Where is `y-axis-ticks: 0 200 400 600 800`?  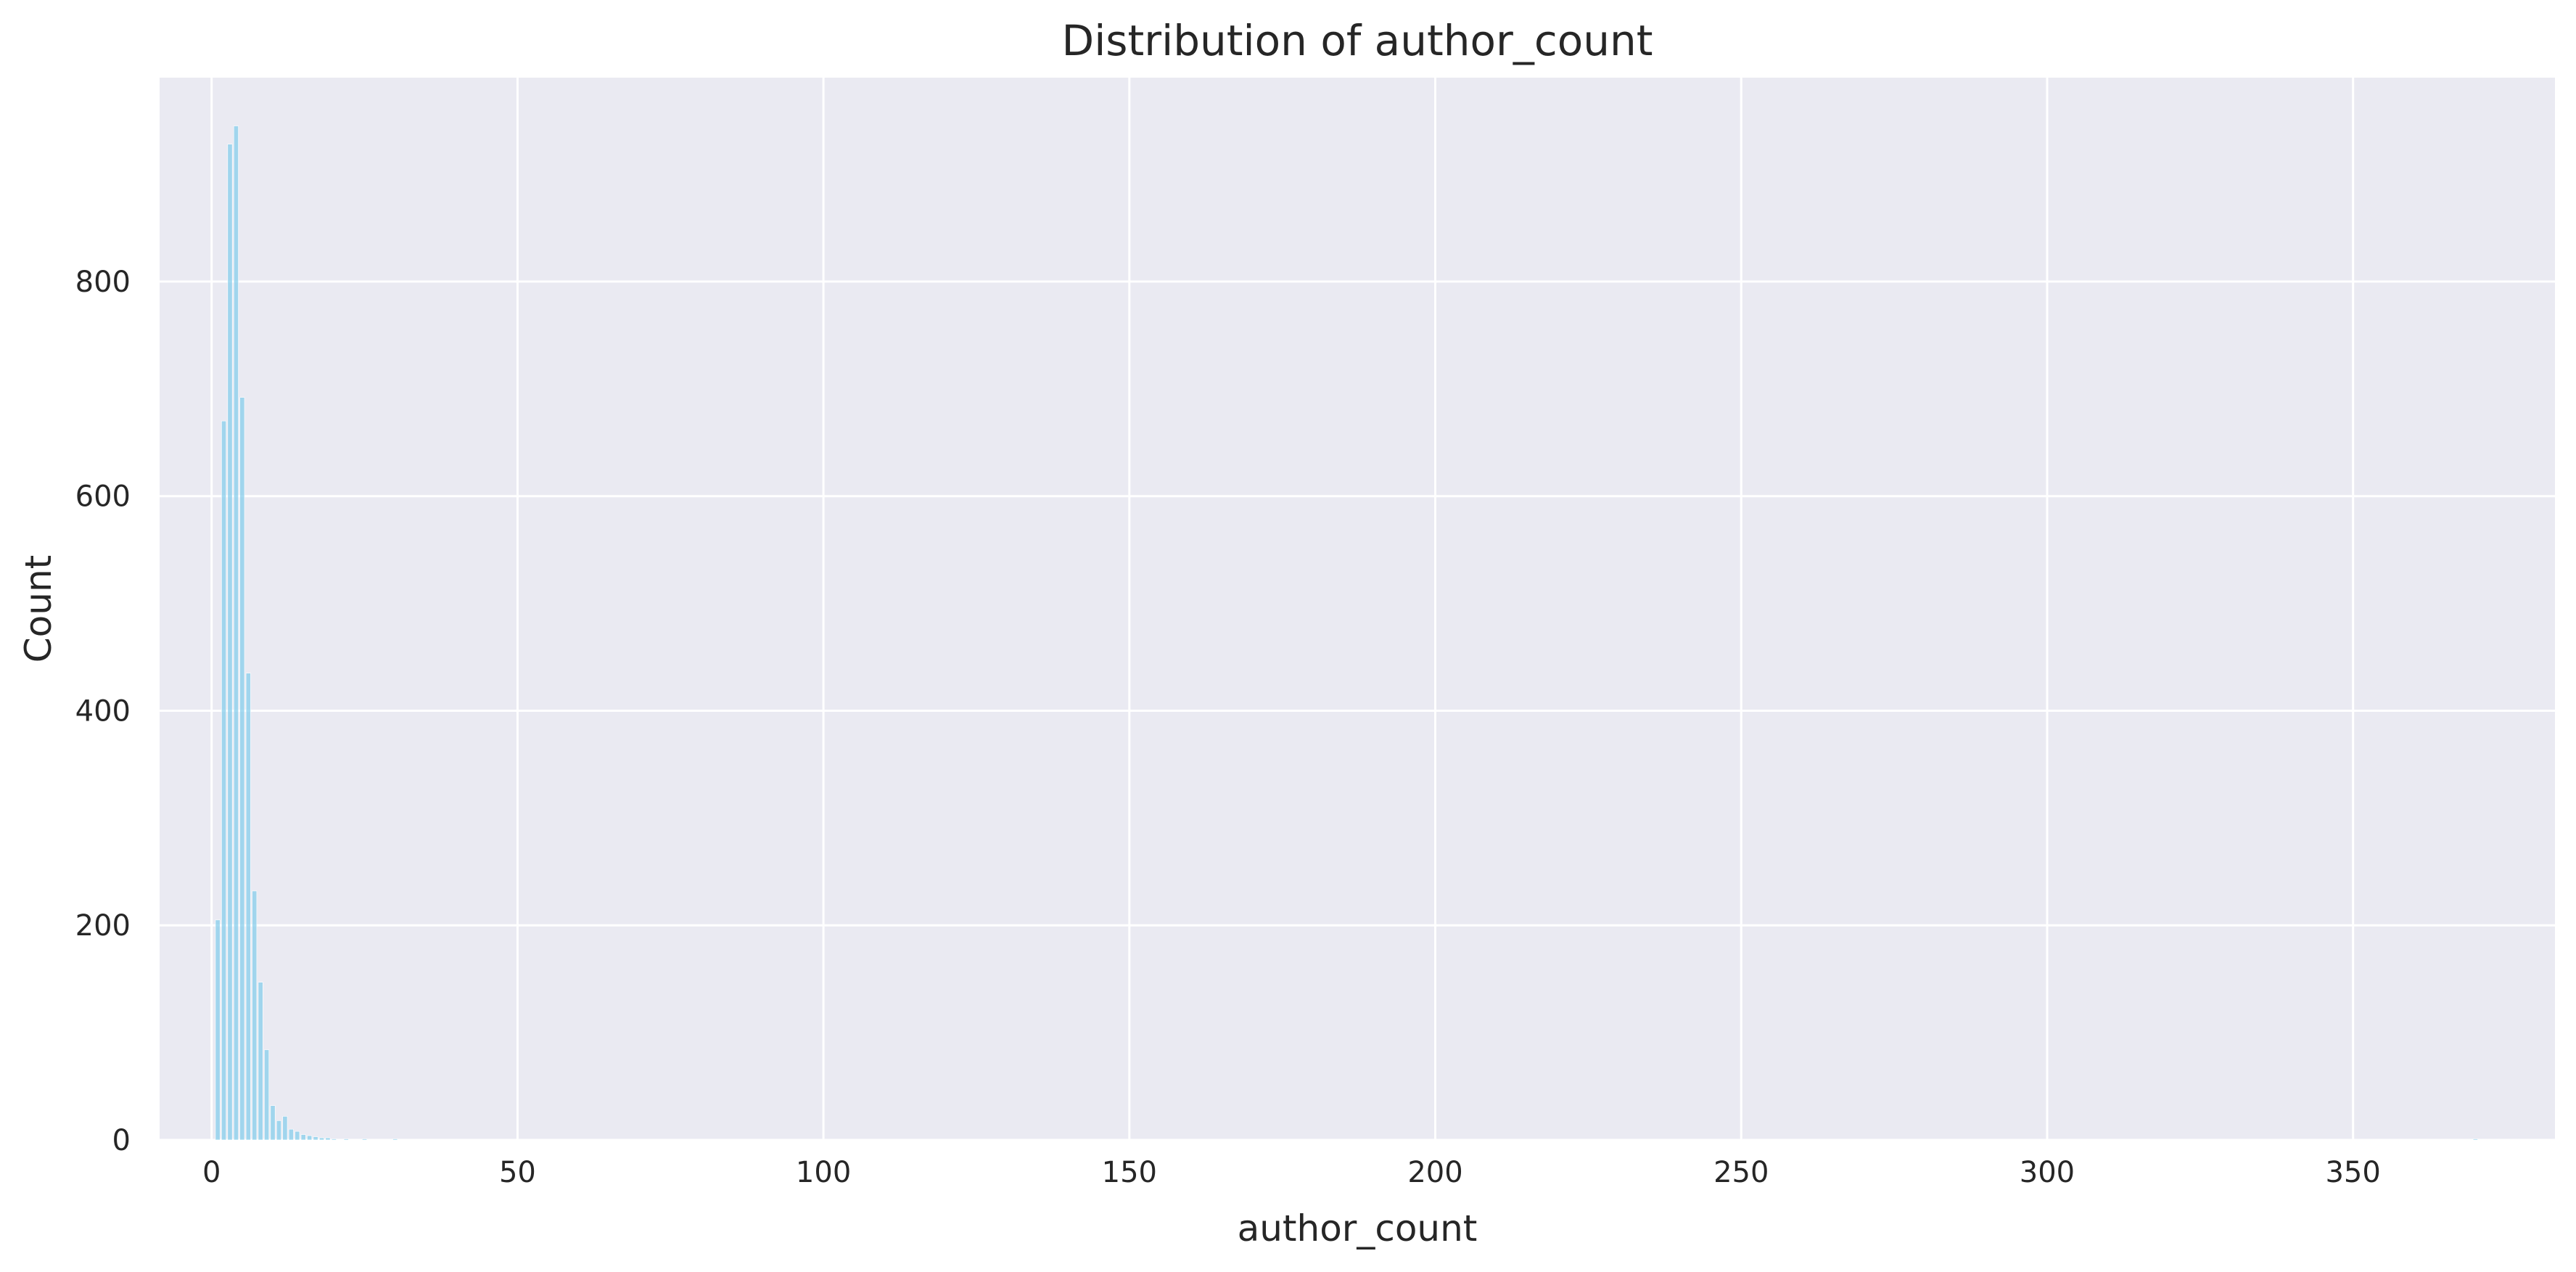
y-axis-ticks: 0 200 400 600 800 is located at coordinates (103, 712).